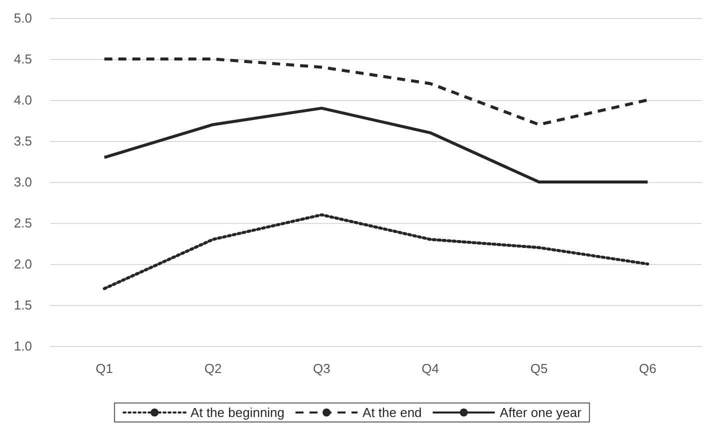  Describe the element at coordinates (105, 368) in the screenshot. I see `x-tick-label: Q1` at that location.